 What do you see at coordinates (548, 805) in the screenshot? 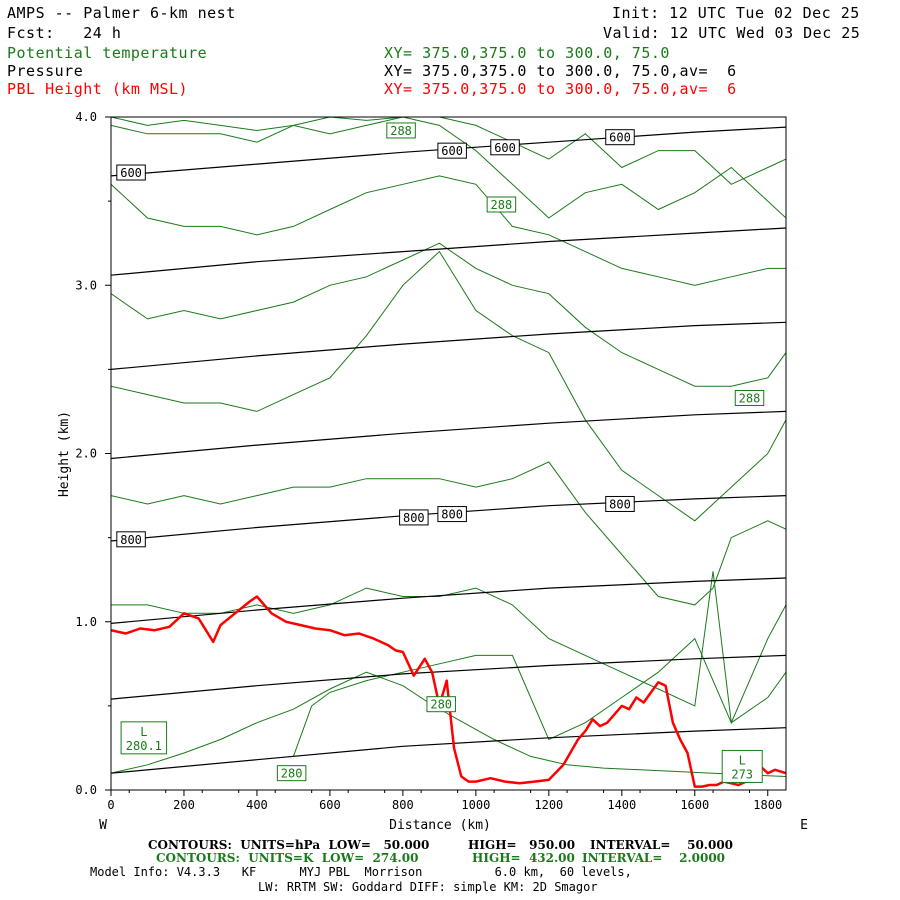
I see `x-tick-label: 1200` at bounding box center [548, 805].